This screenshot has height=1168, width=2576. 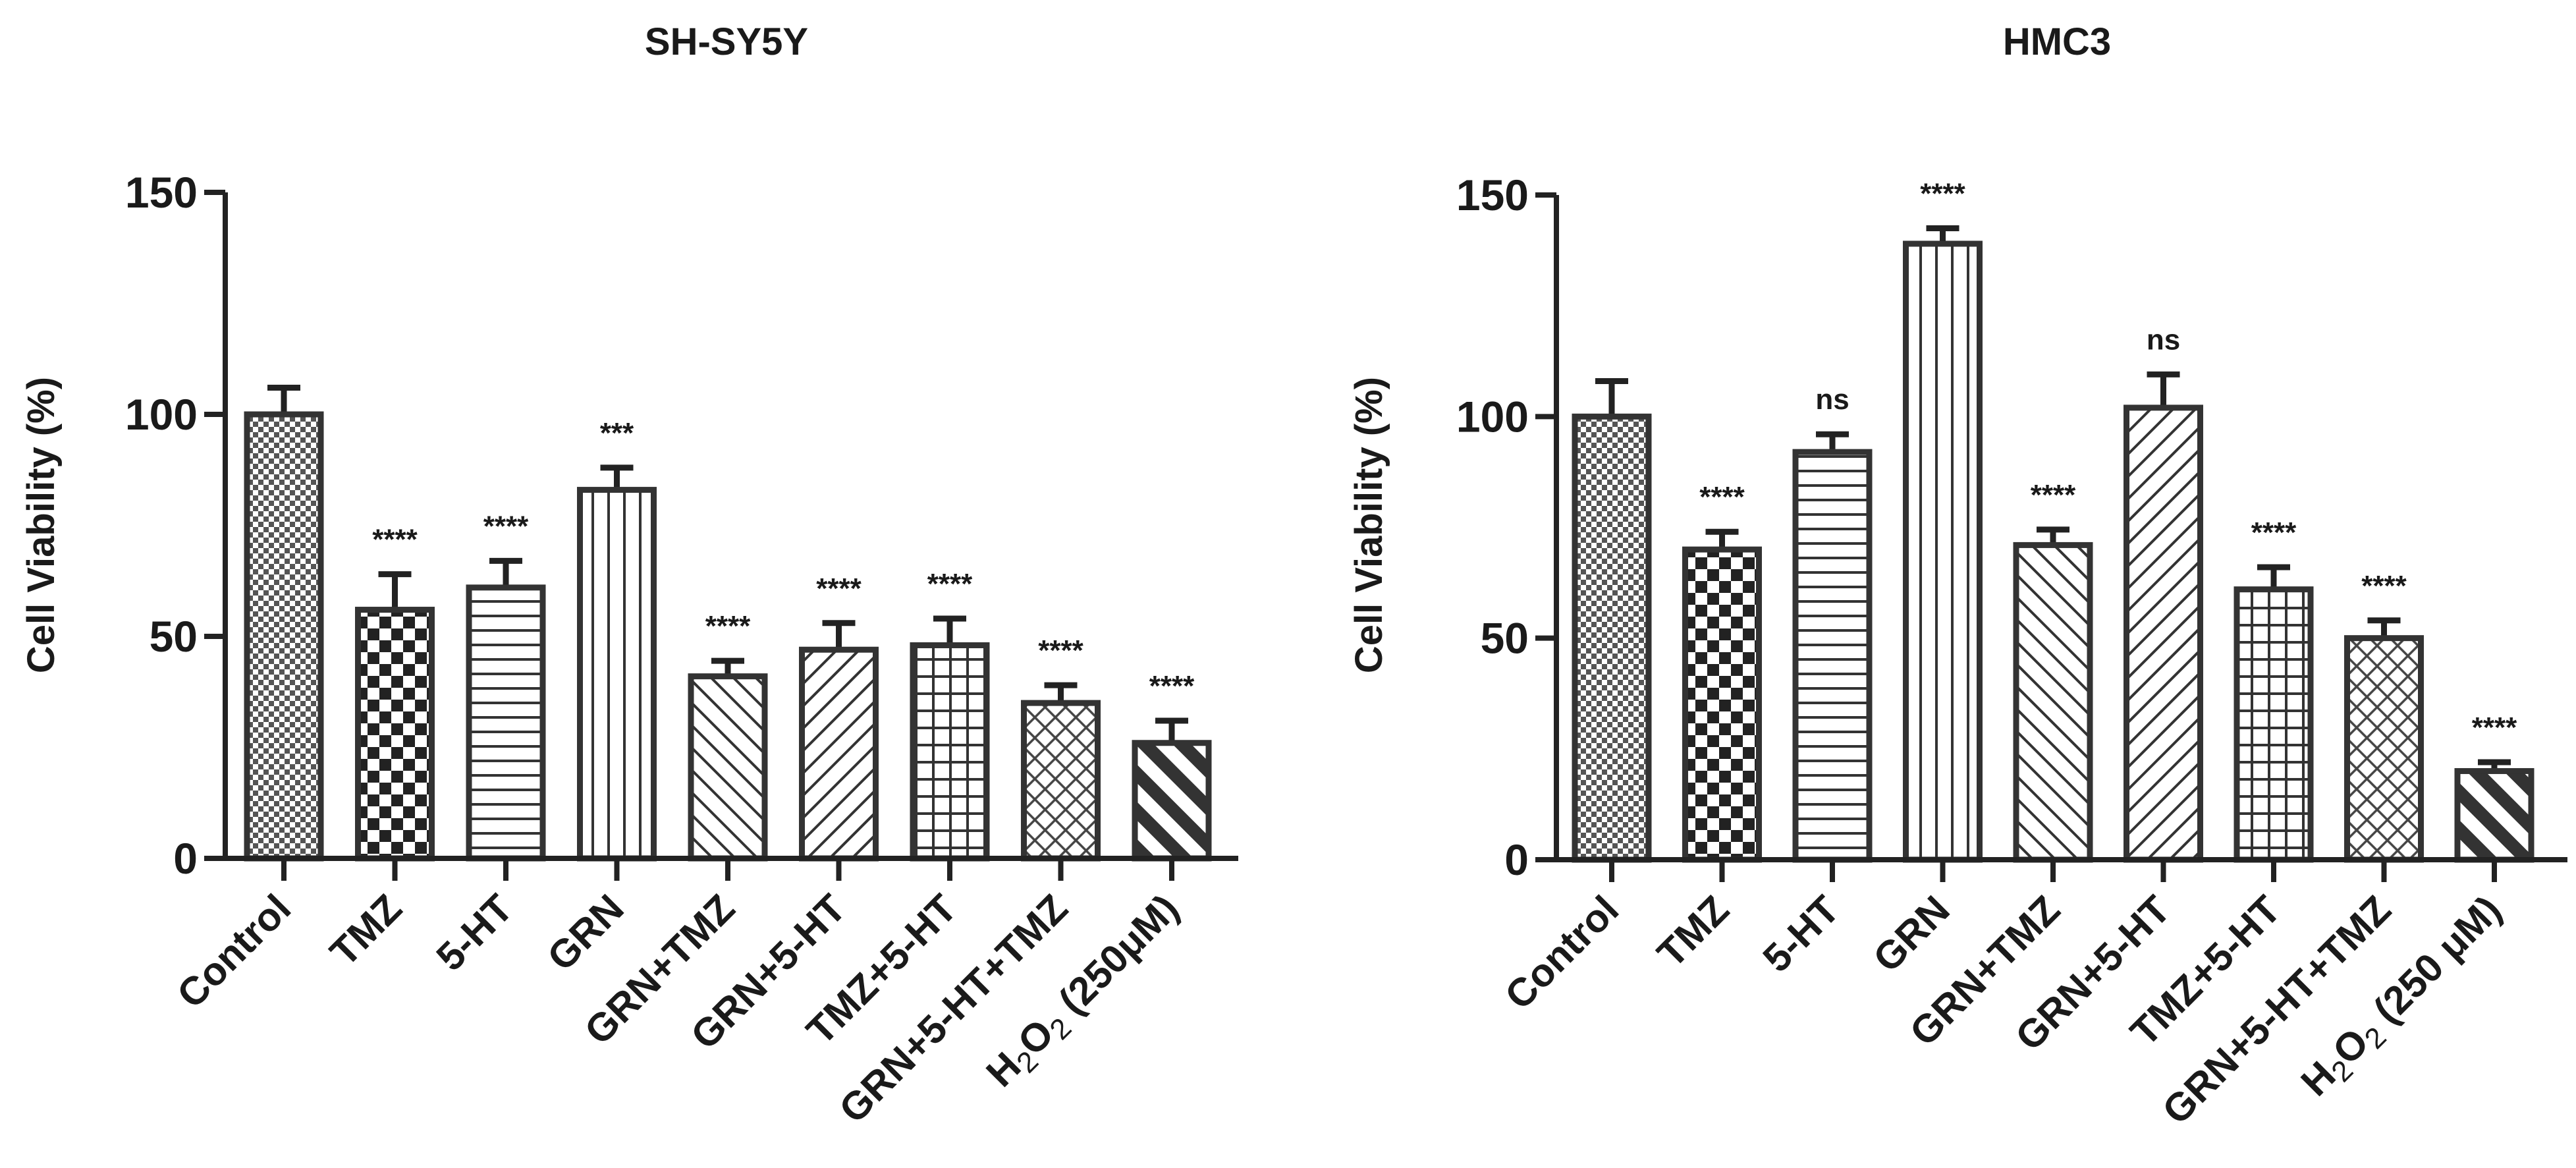 What do you see at coordinates (1084, 992) in the screenshot?
I see `x-tick-label: H2​O2​ (250μM)` at bounding box center [1084, 992].